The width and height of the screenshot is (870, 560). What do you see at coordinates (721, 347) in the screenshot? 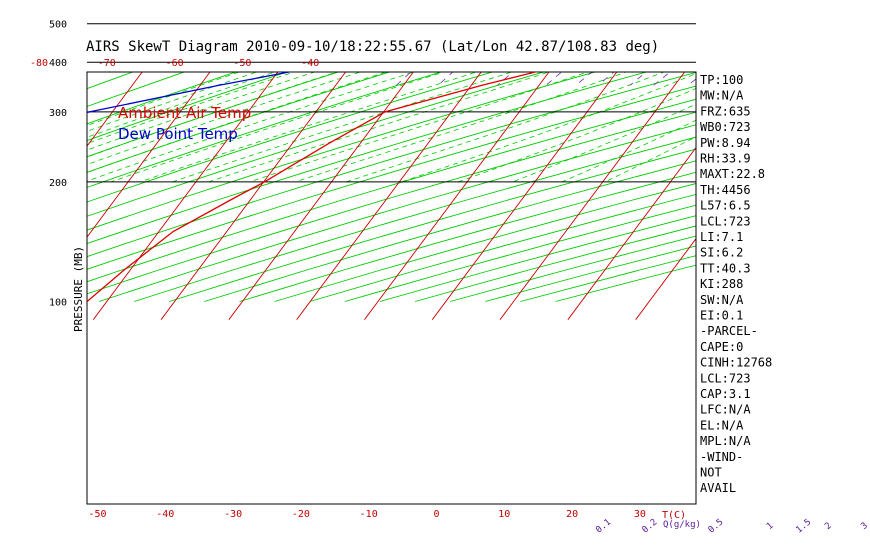
I see `index-item: CAPE:0` at bounding box center [721, 347].